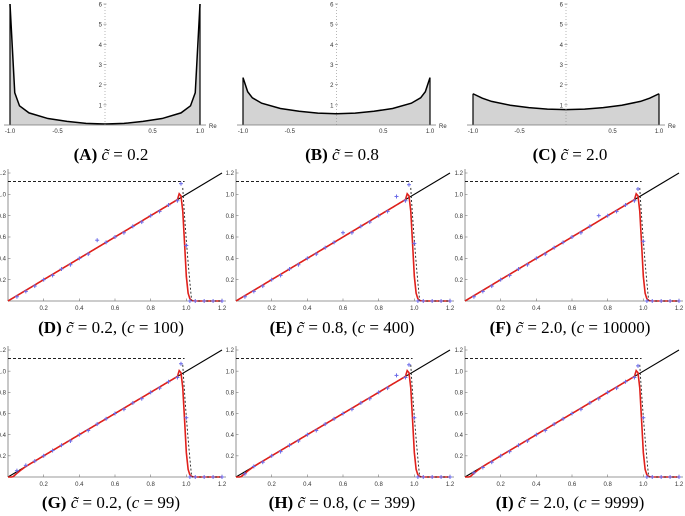 This screenshot has width=685, height=516. Describe the element at coordinates (113, 417) in the screenshot. I see `panel-g: 0.2 0.4 0.6 0.8 1.0 1.2 0.2 0.4 0.6 0.8 1.0 1.2` at that location.